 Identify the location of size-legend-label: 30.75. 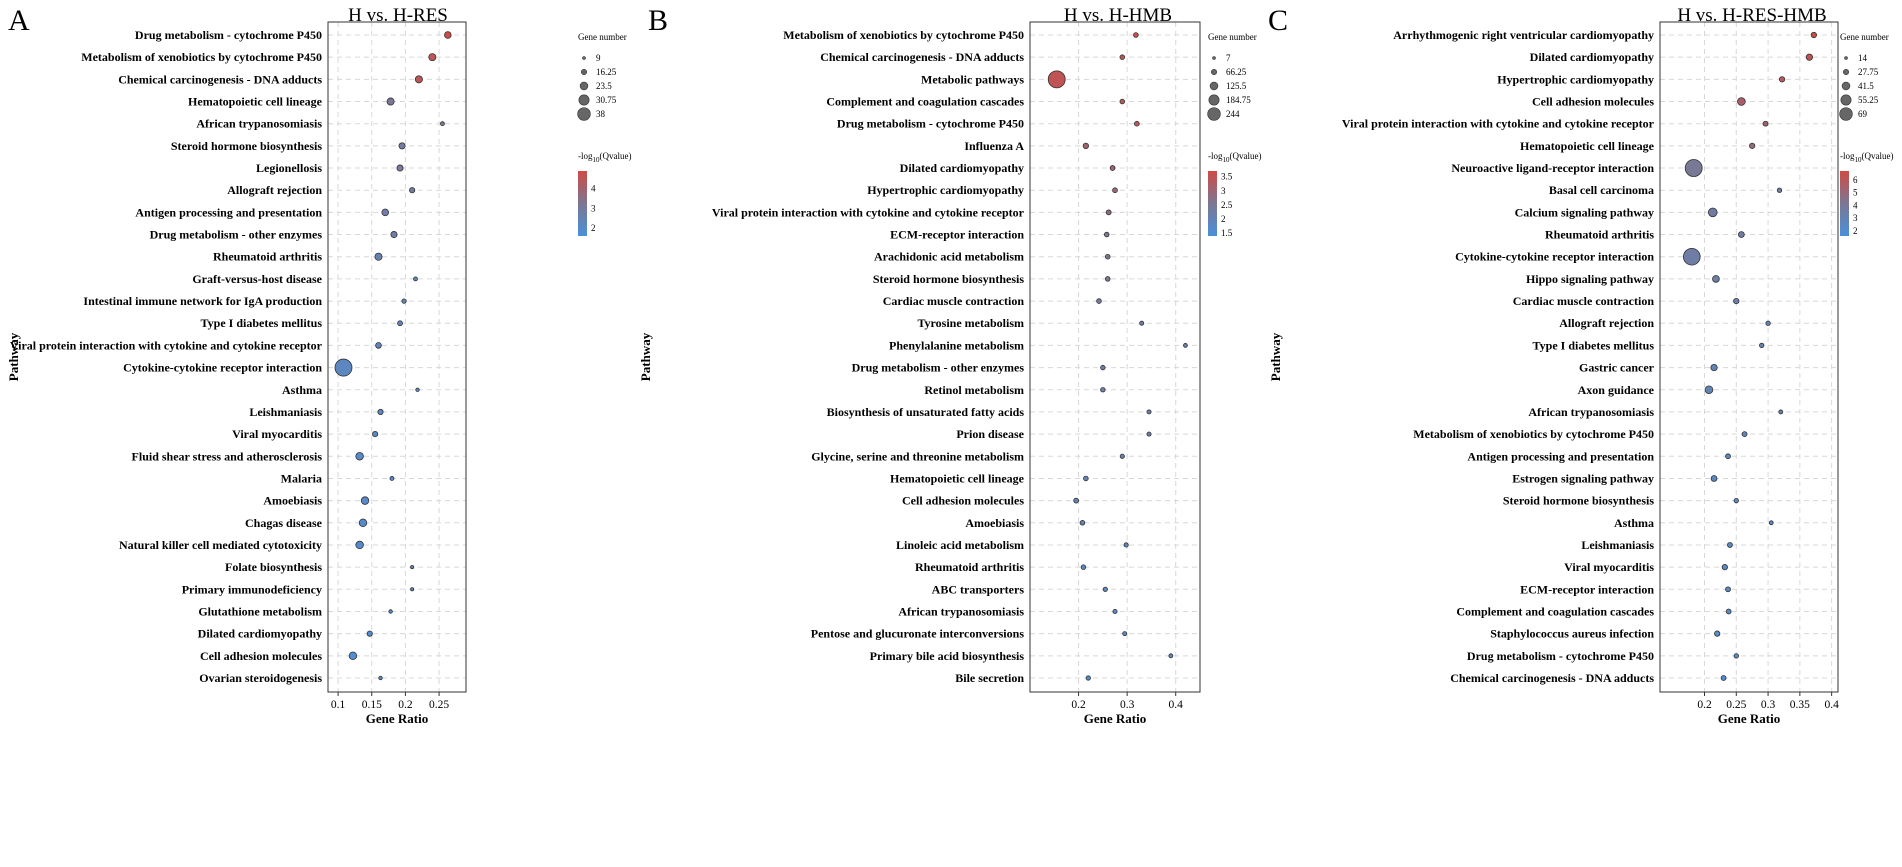
(606, 100).